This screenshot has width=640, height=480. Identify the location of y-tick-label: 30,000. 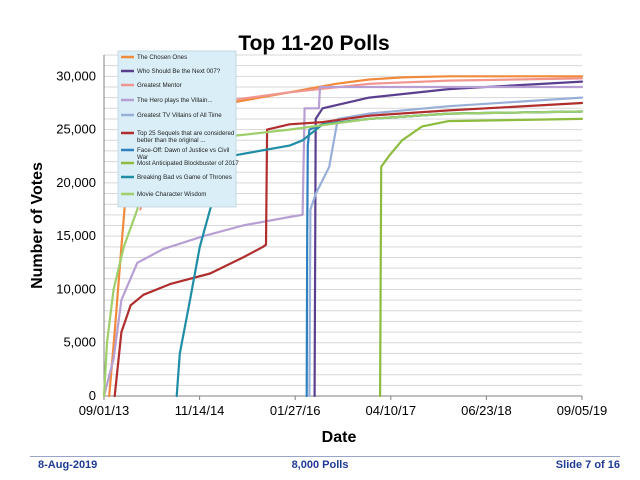
(76, 75).